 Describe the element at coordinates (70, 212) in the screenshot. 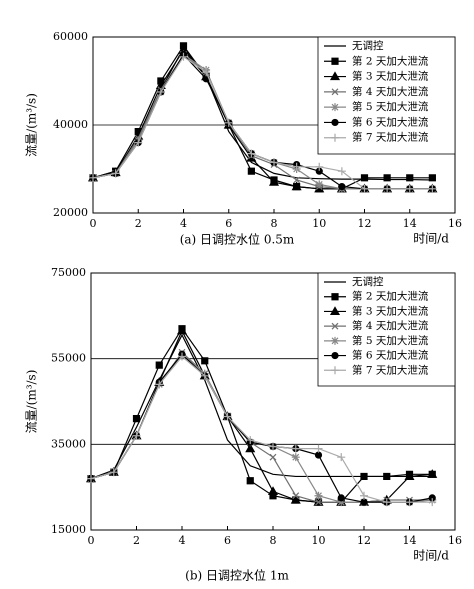

I see `y-tick-label: 20000` at that location.